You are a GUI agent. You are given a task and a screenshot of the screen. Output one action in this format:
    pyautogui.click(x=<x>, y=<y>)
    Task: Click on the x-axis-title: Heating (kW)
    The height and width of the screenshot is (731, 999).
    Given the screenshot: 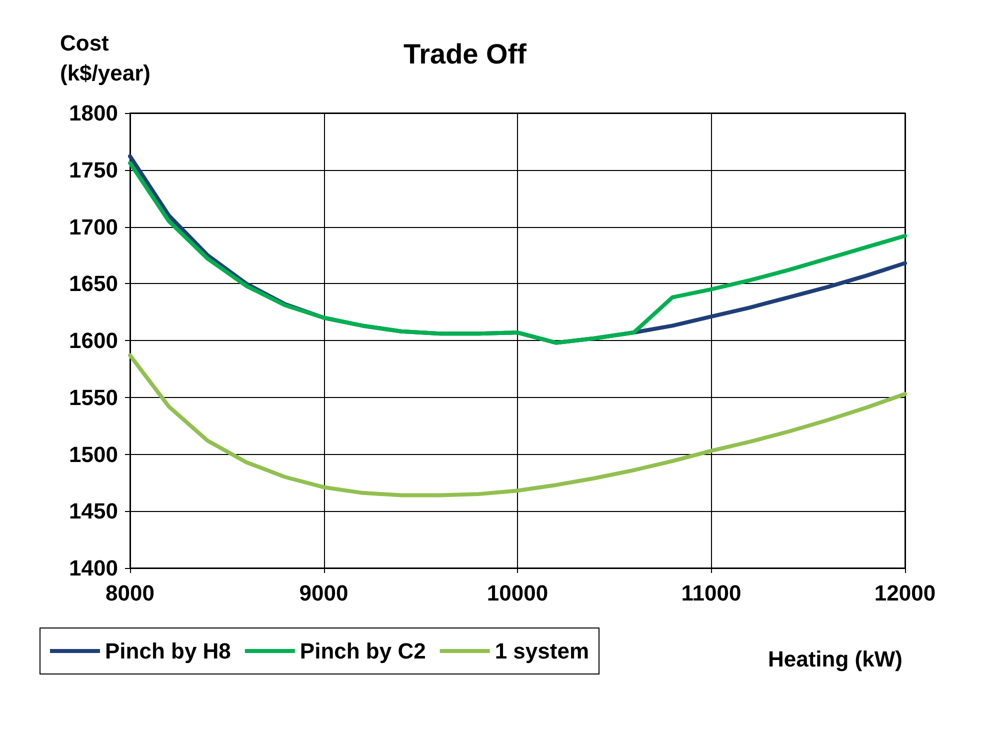 What is the action you would take?
    pyautogui.click(x=835, y=659)
    